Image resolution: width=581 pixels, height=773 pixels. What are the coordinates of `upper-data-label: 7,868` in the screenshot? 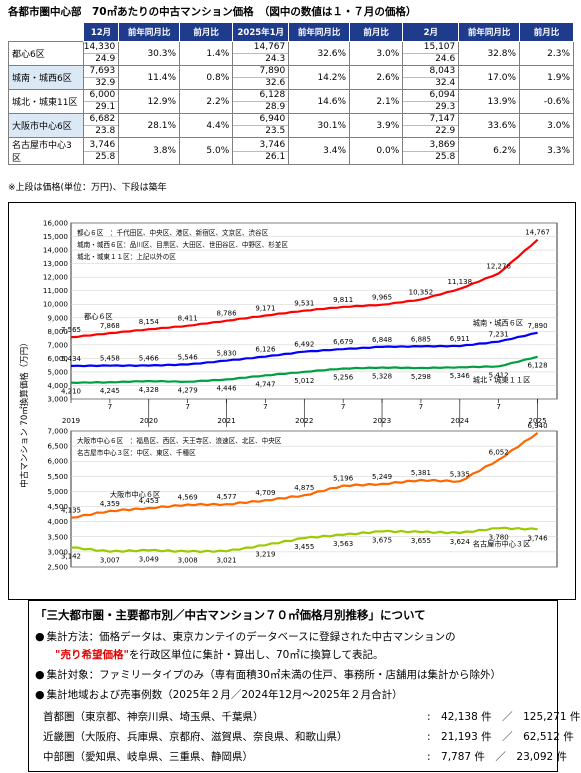 It's located at (110, 326).